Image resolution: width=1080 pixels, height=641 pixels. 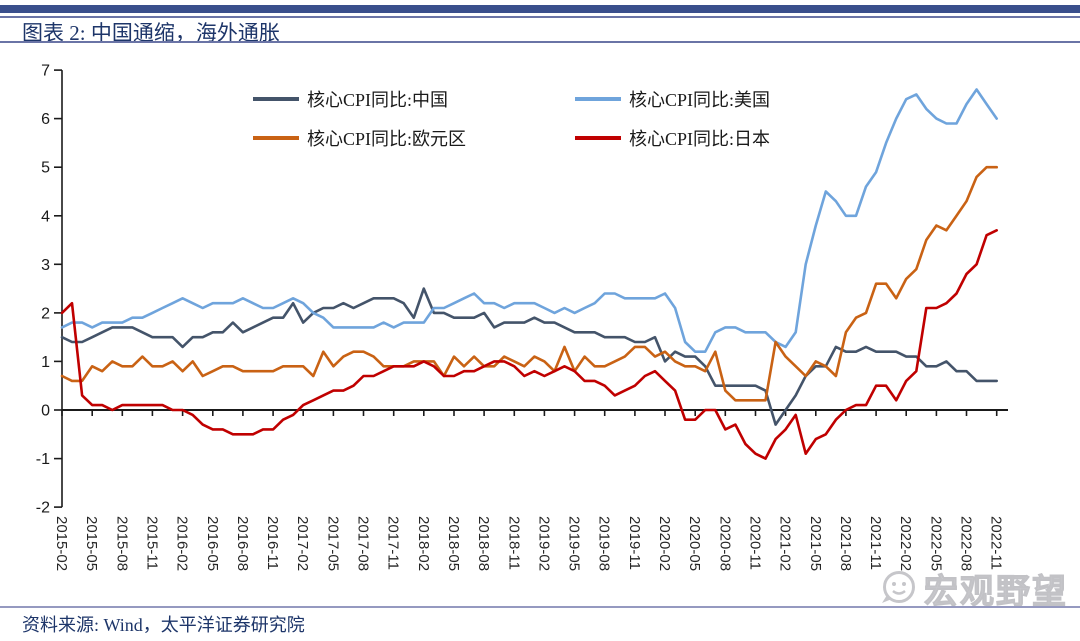 What do you see at coordinates (604, 543) in the screenshot?
I see `x-tick-label: 2019-08` at bounding box center [604, 543].